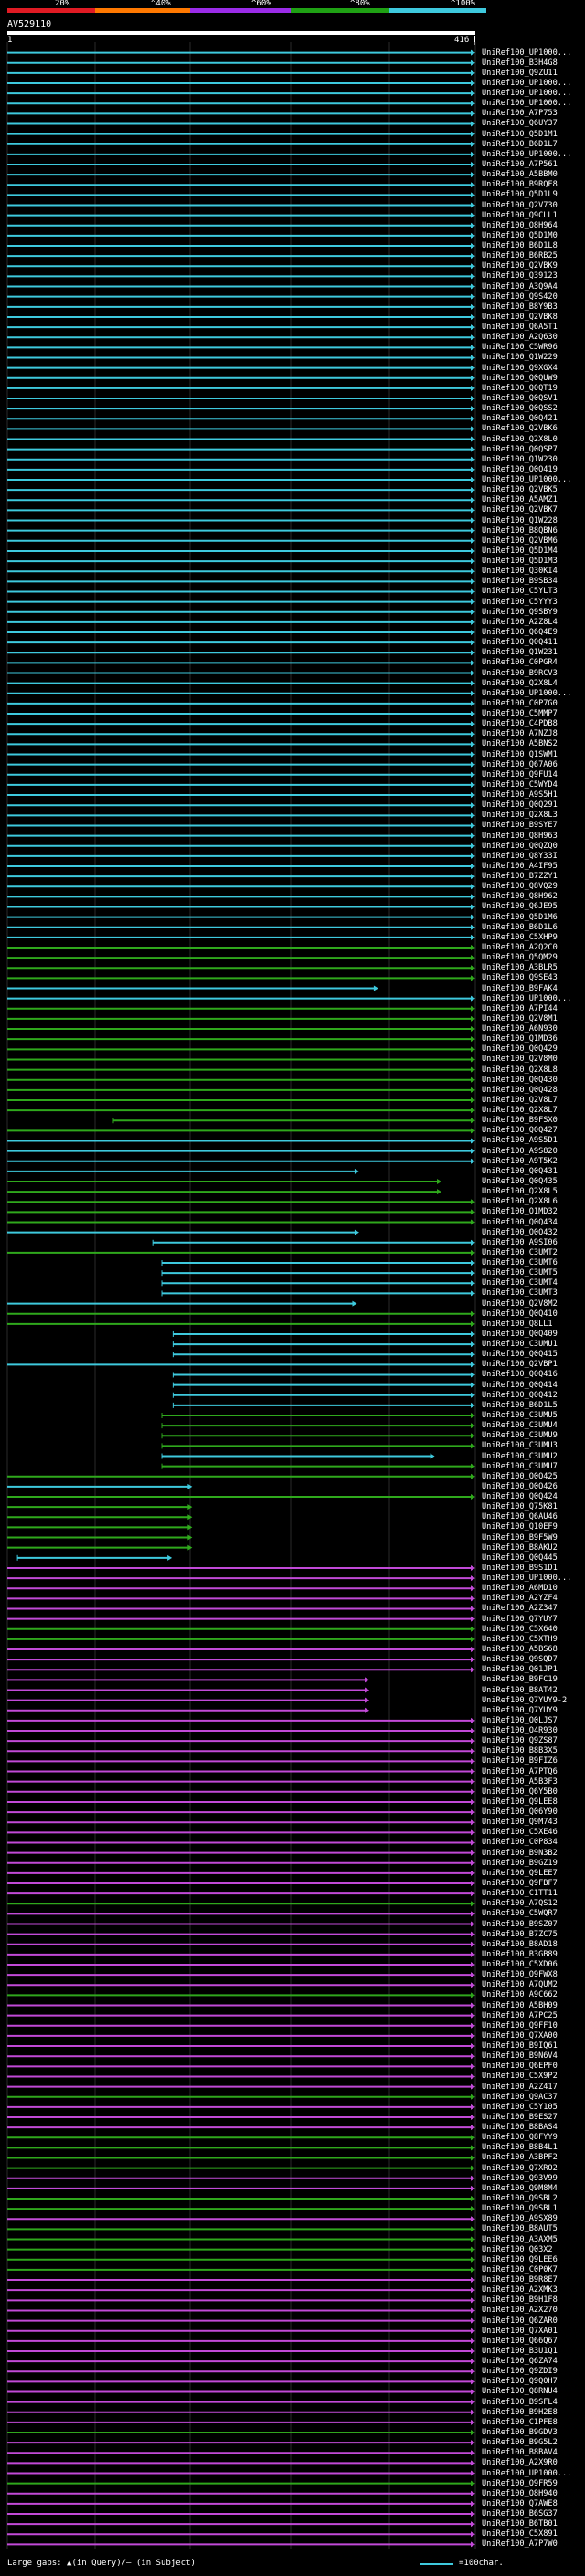 The height and width of the screenshot is (2576, 585). What do you see at coordinates (520, 1466) in the screenshot?
I see `hit-label: UniRef100_C3UMU7` at bounding box center [520, 1466].